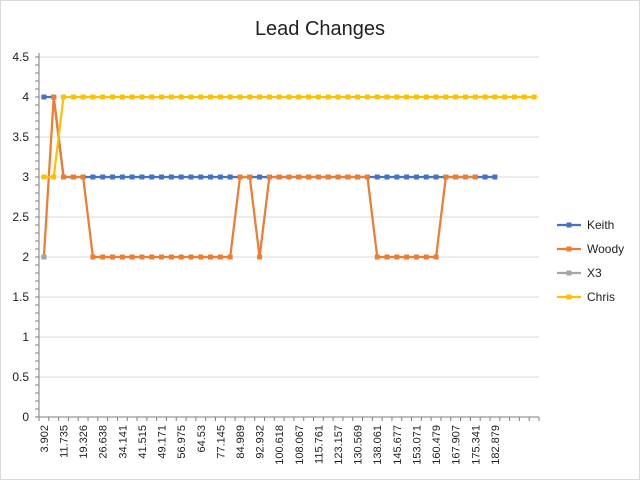  I want to click on y-tick-label: 1, so click(25, 337).